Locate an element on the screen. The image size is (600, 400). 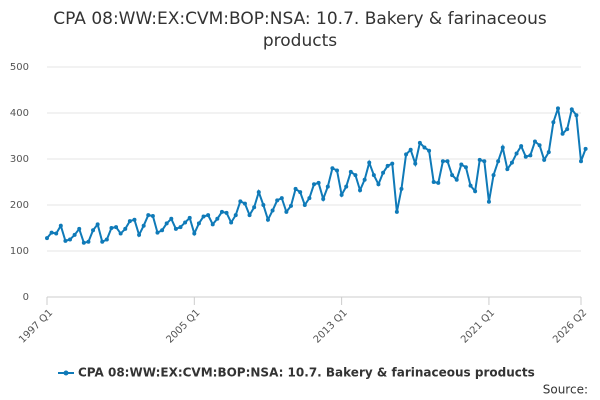
x-tick-label: 2026 Q2 is located at coordinates (570, 326).